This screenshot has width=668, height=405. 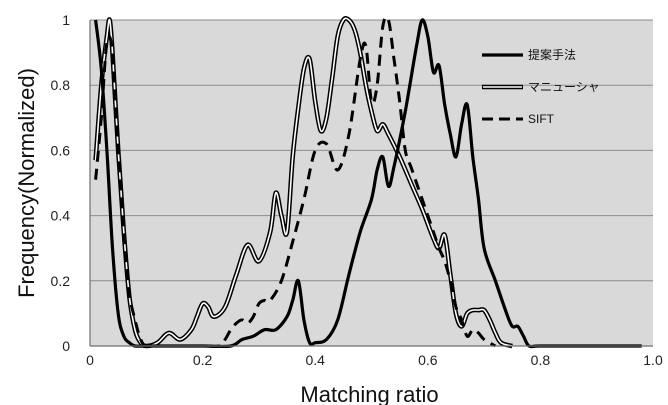 I want to click on legend-label: SIFT, so click(x=541, y=119).